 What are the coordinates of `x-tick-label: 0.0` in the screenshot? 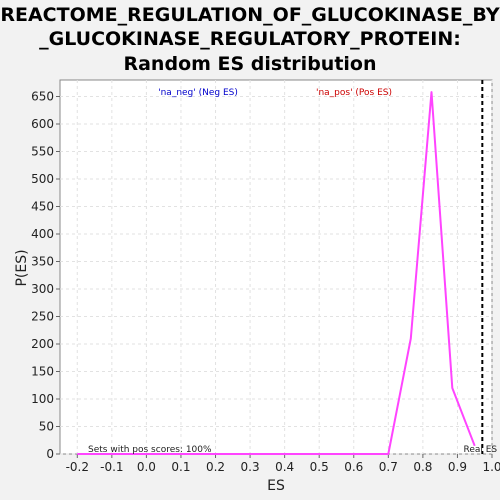 It's located at (146, 467).